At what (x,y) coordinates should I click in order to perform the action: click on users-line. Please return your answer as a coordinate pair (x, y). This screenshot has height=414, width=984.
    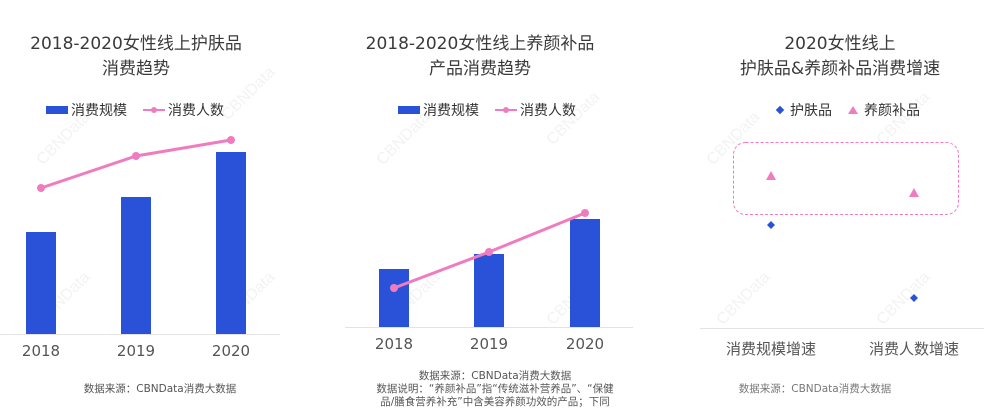
    Looking at the image, I should click on (136, 164).